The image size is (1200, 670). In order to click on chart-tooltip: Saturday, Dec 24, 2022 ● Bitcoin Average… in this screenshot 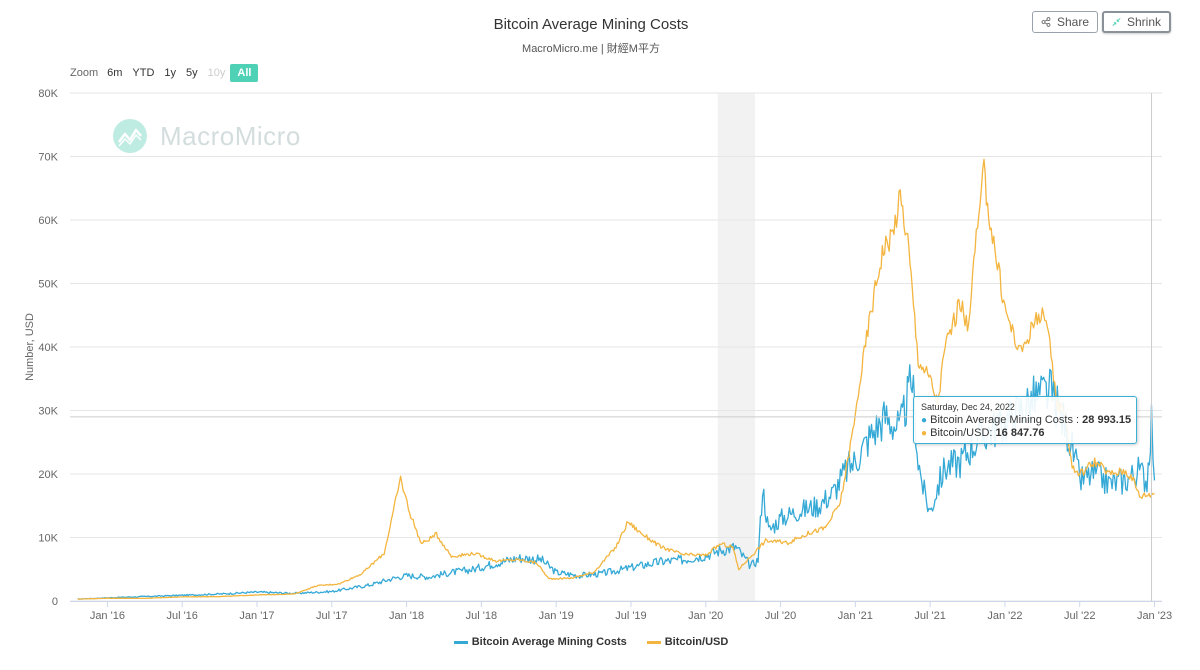, I will do `click(1025, 420)`.